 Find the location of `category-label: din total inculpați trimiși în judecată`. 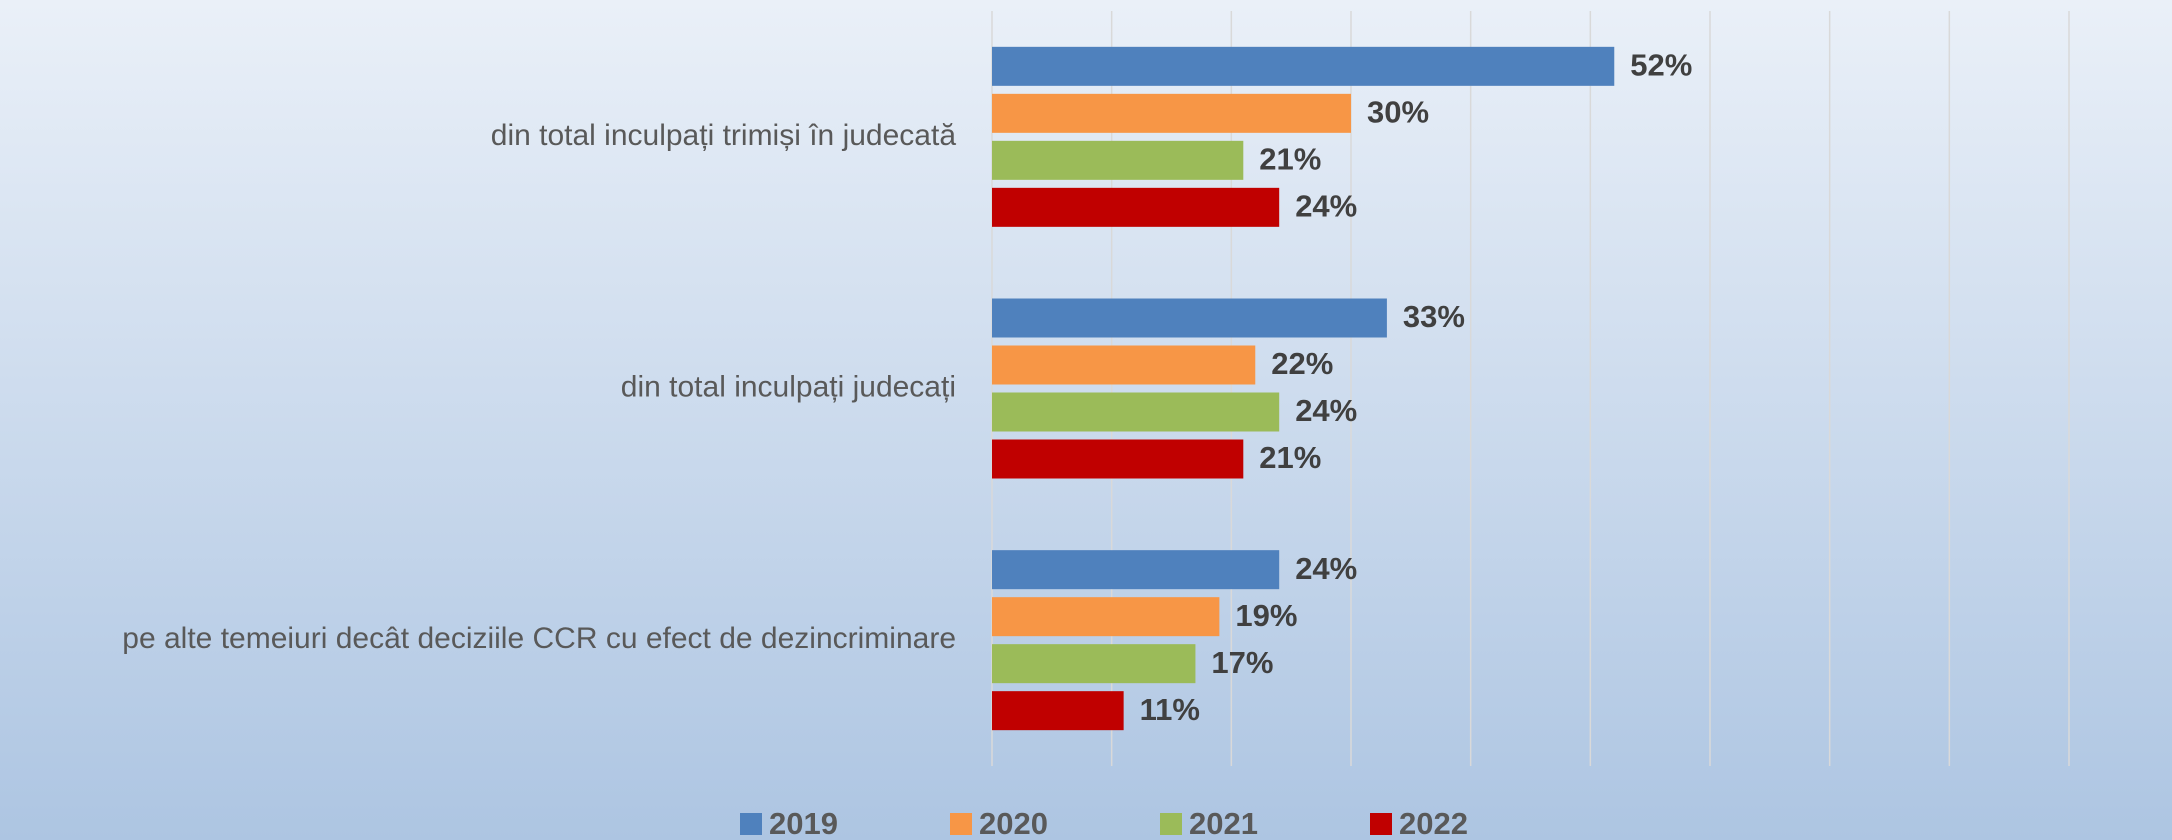

category-label: din total inculpați trimiși în judecată is located at coordinates (724, 135).